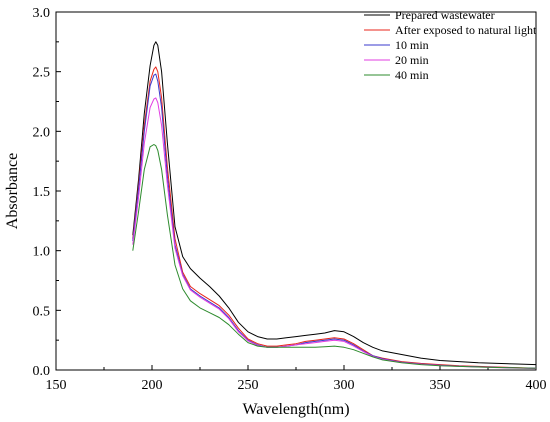  Describe the element at coordinates (440, 385) in the screenshot. I see `x-tick-label: 350` at that location.